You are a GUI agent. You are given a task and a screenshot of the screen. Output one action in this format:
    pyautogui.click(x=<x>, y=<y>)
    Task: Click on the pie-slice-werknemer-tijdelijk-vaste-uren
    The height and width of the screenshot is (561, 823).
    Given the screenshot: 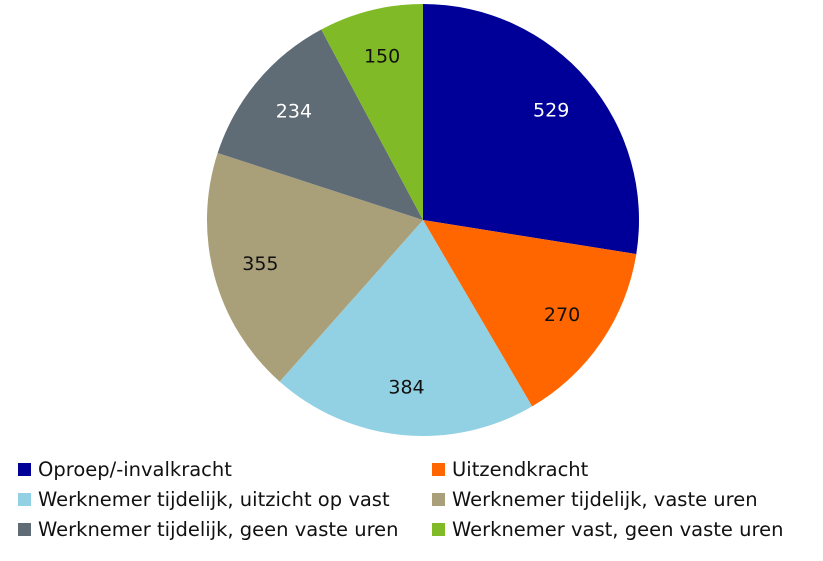 What is the action you would take?
    pyautogui.click(x=315, y=267)
    